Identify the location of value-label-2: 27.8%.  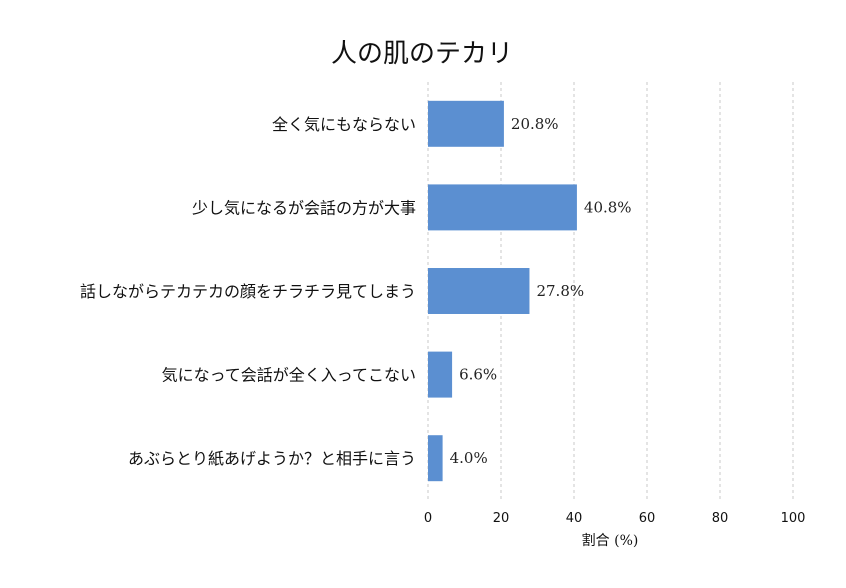
(560, 291).